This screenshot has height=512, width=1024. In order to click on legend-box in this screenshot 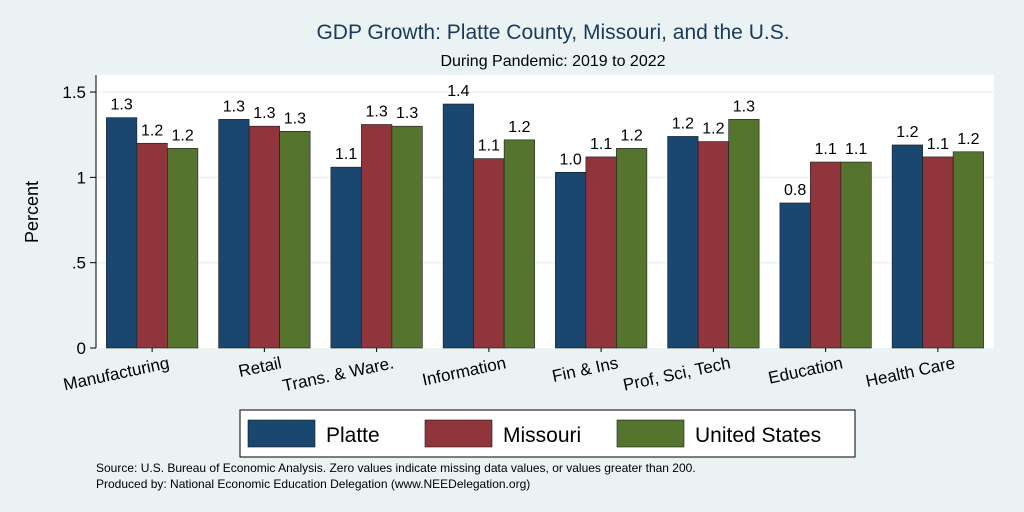, I will do `click(547, 433)`.